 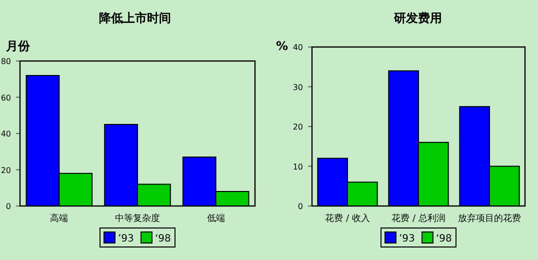 I want to click on y-tick-label: 10, so click(x=297, y=167).